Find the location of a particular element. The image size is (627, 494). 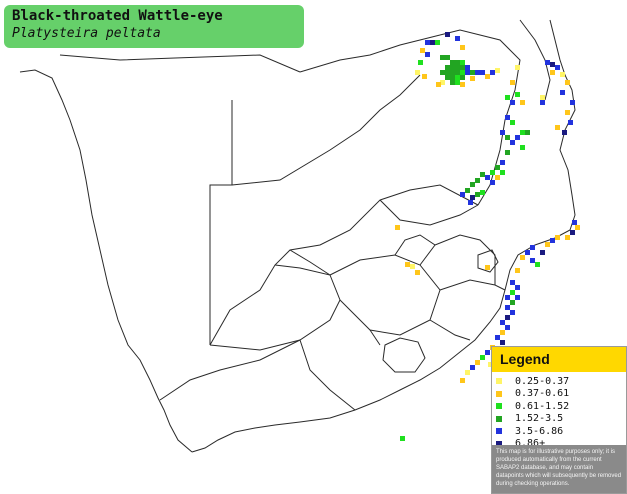

legend-label: 1.52-3.5 is located at coordinates (539, 419).